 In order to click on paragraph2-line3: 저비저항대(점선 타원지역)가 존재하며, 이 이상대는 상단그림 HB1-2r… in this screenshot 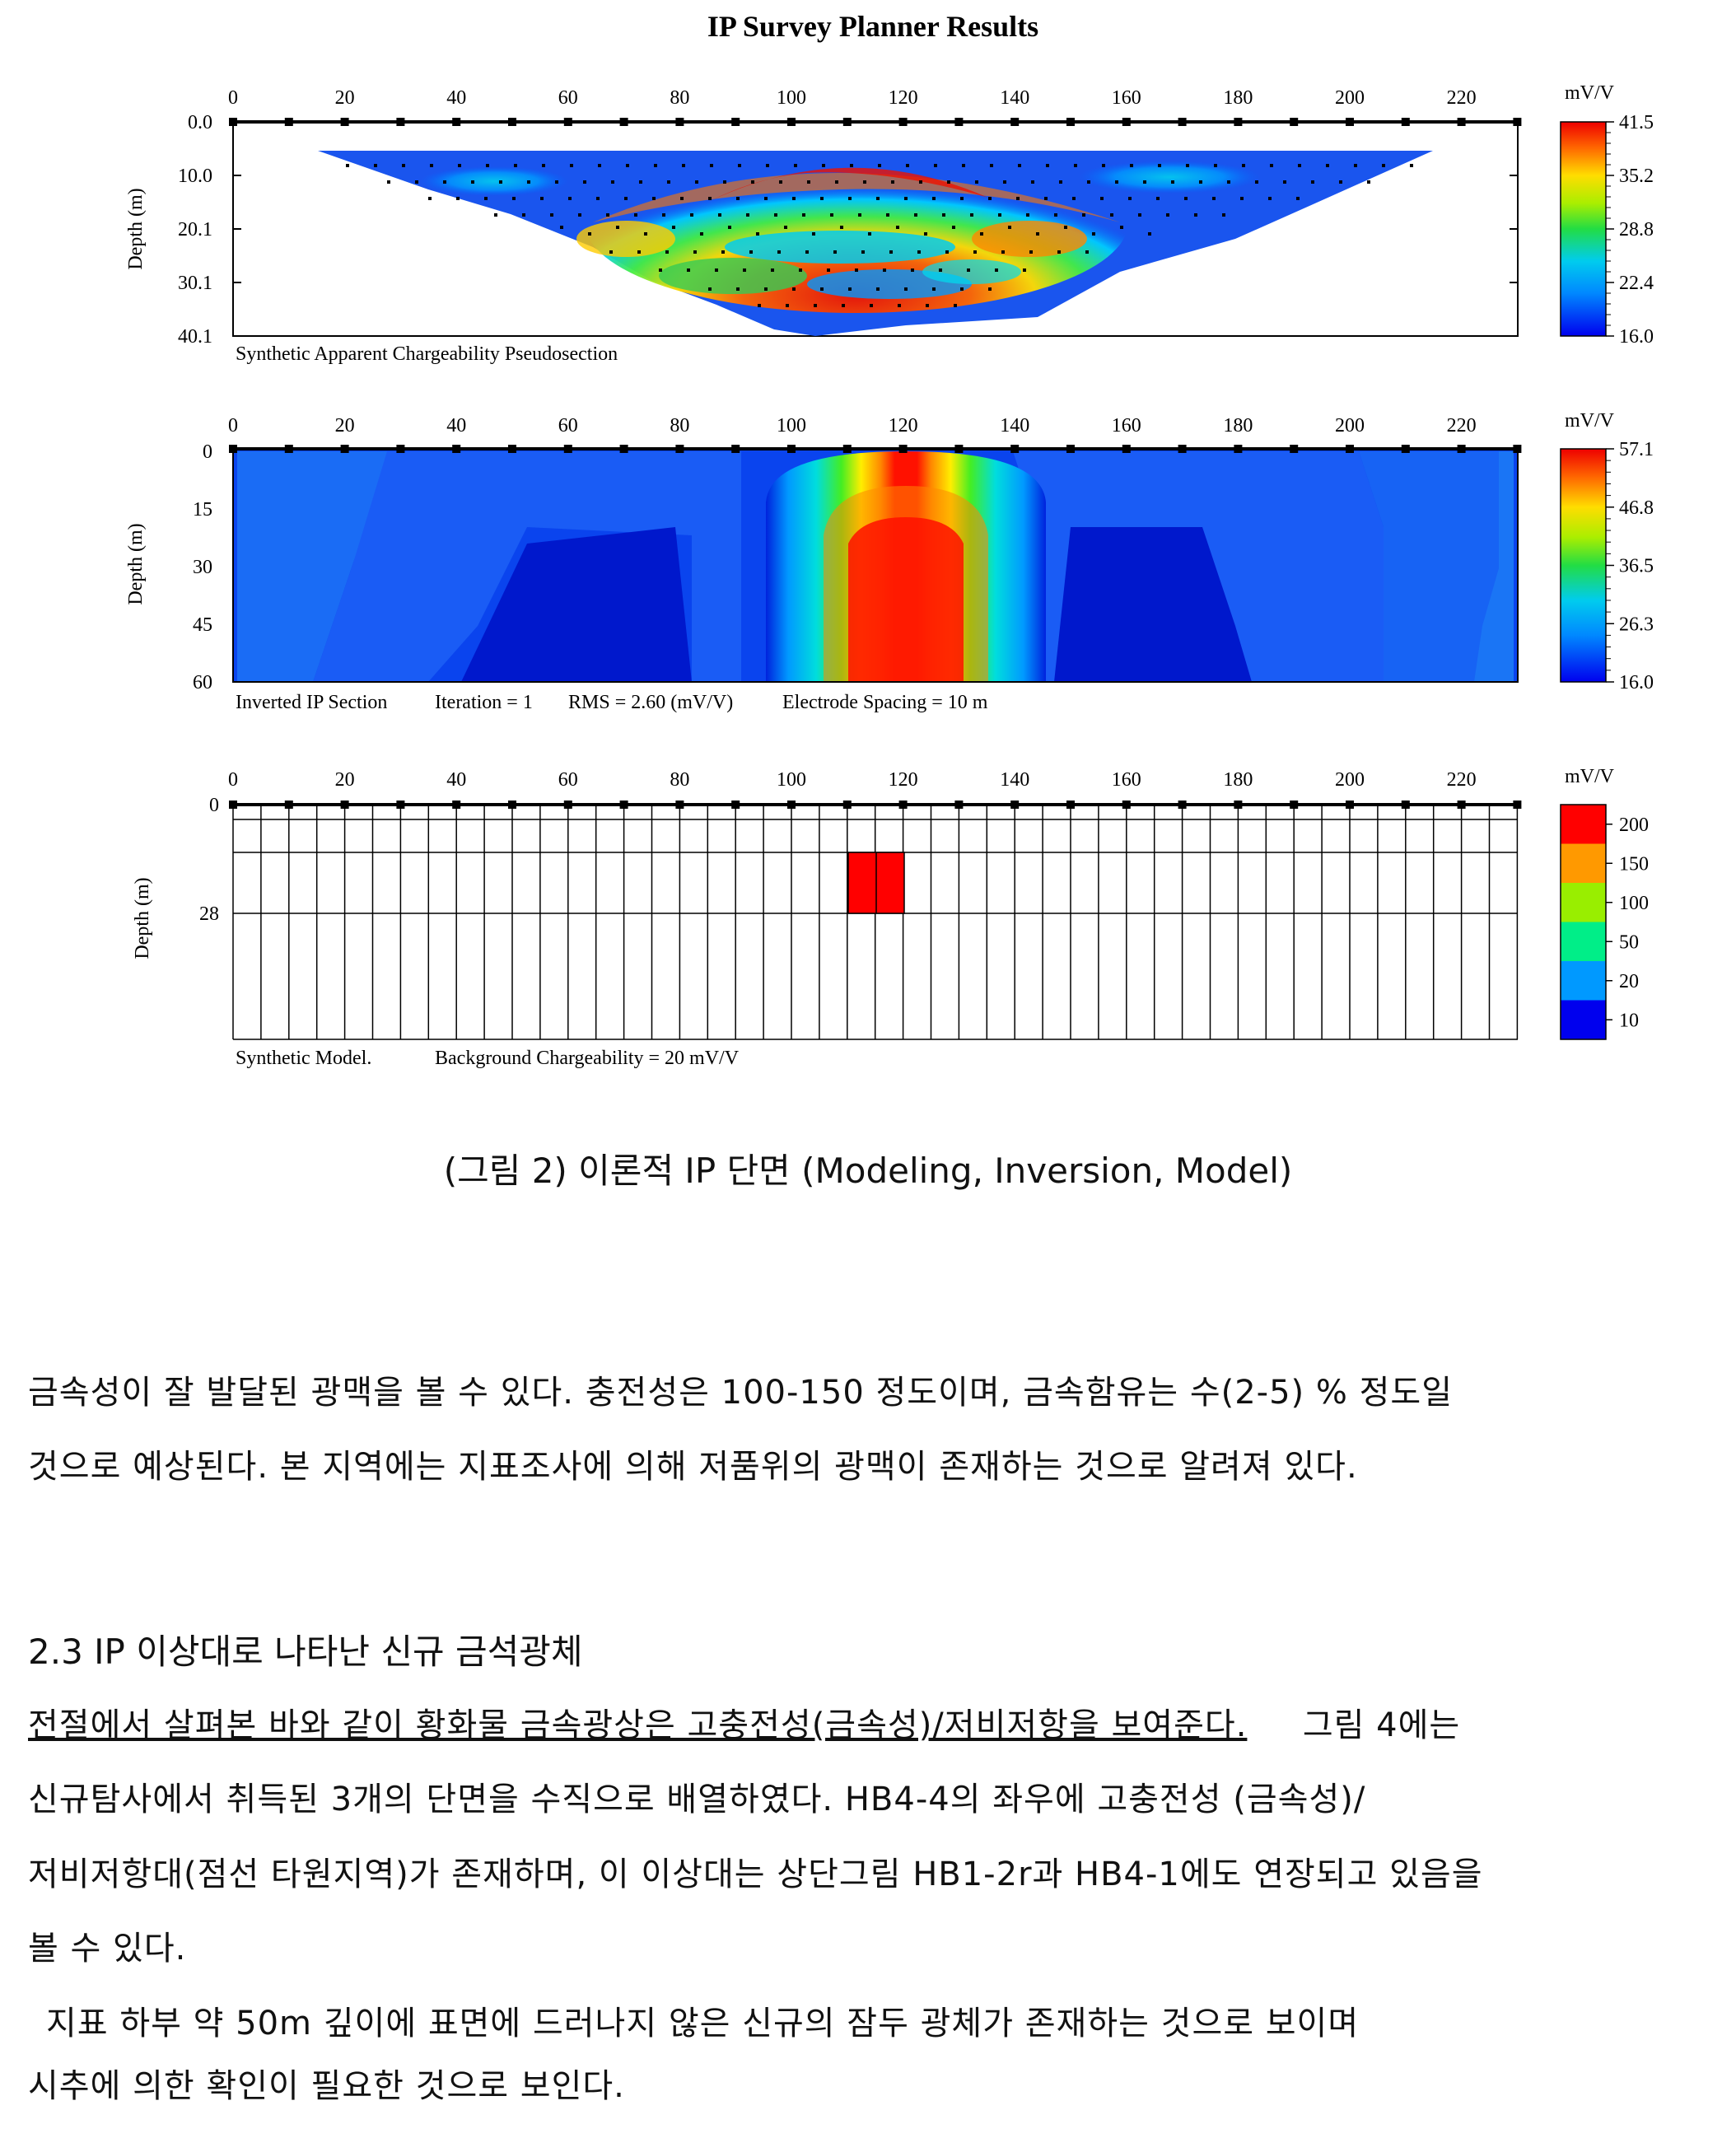, I will do `click(755, 1874)`.